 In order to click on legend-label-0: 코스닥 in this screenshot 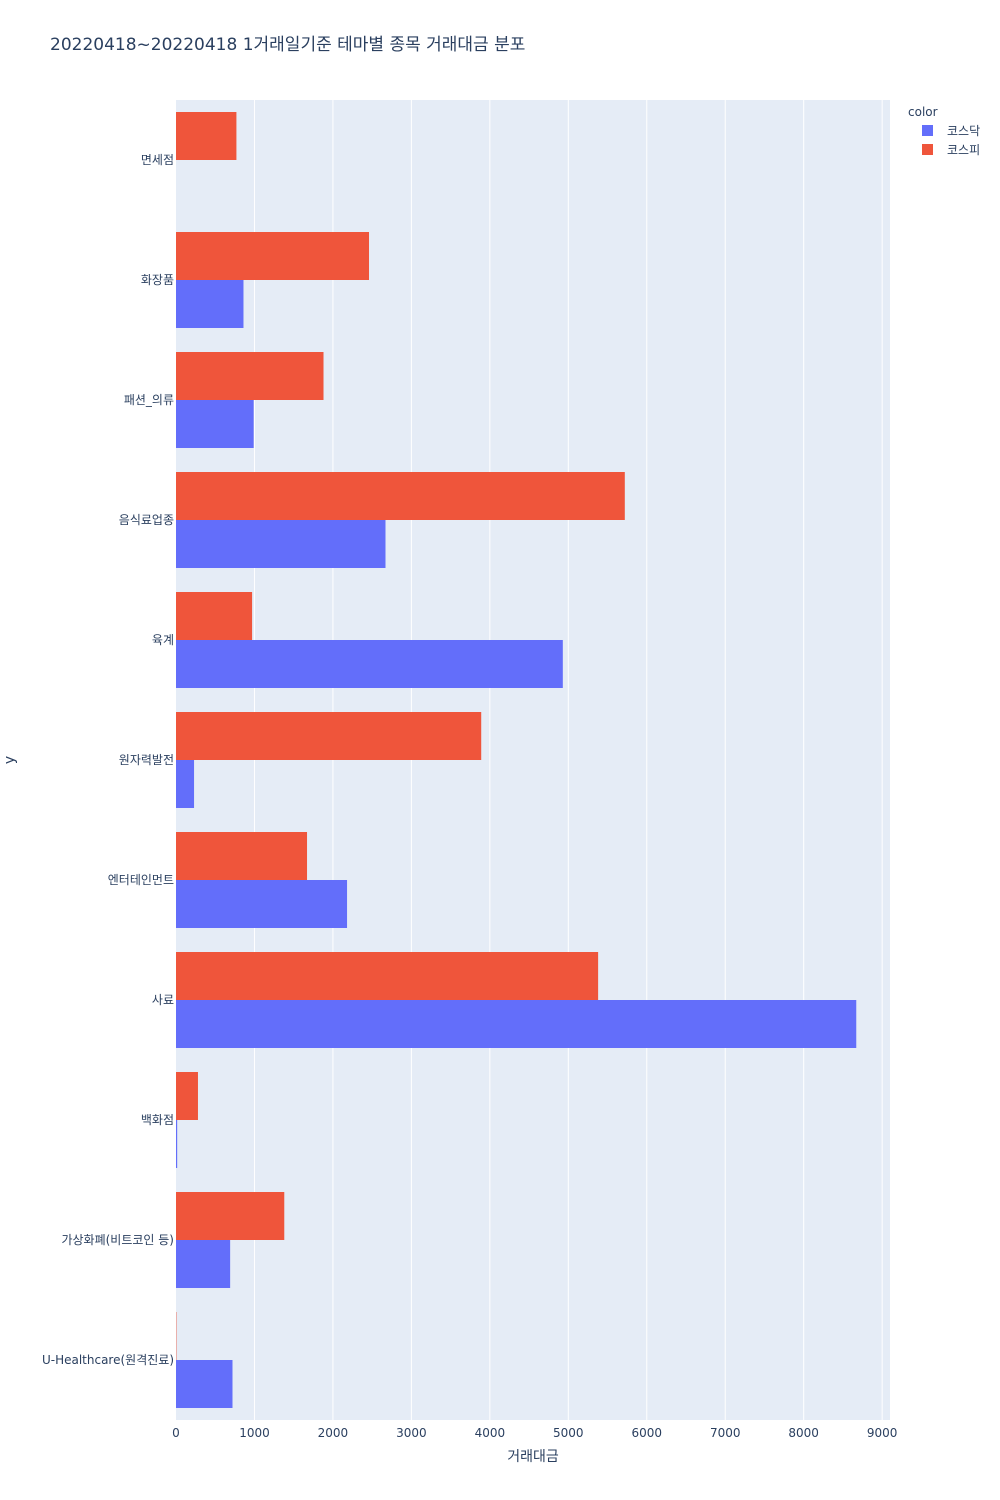, I will do `click(963, 131)`.